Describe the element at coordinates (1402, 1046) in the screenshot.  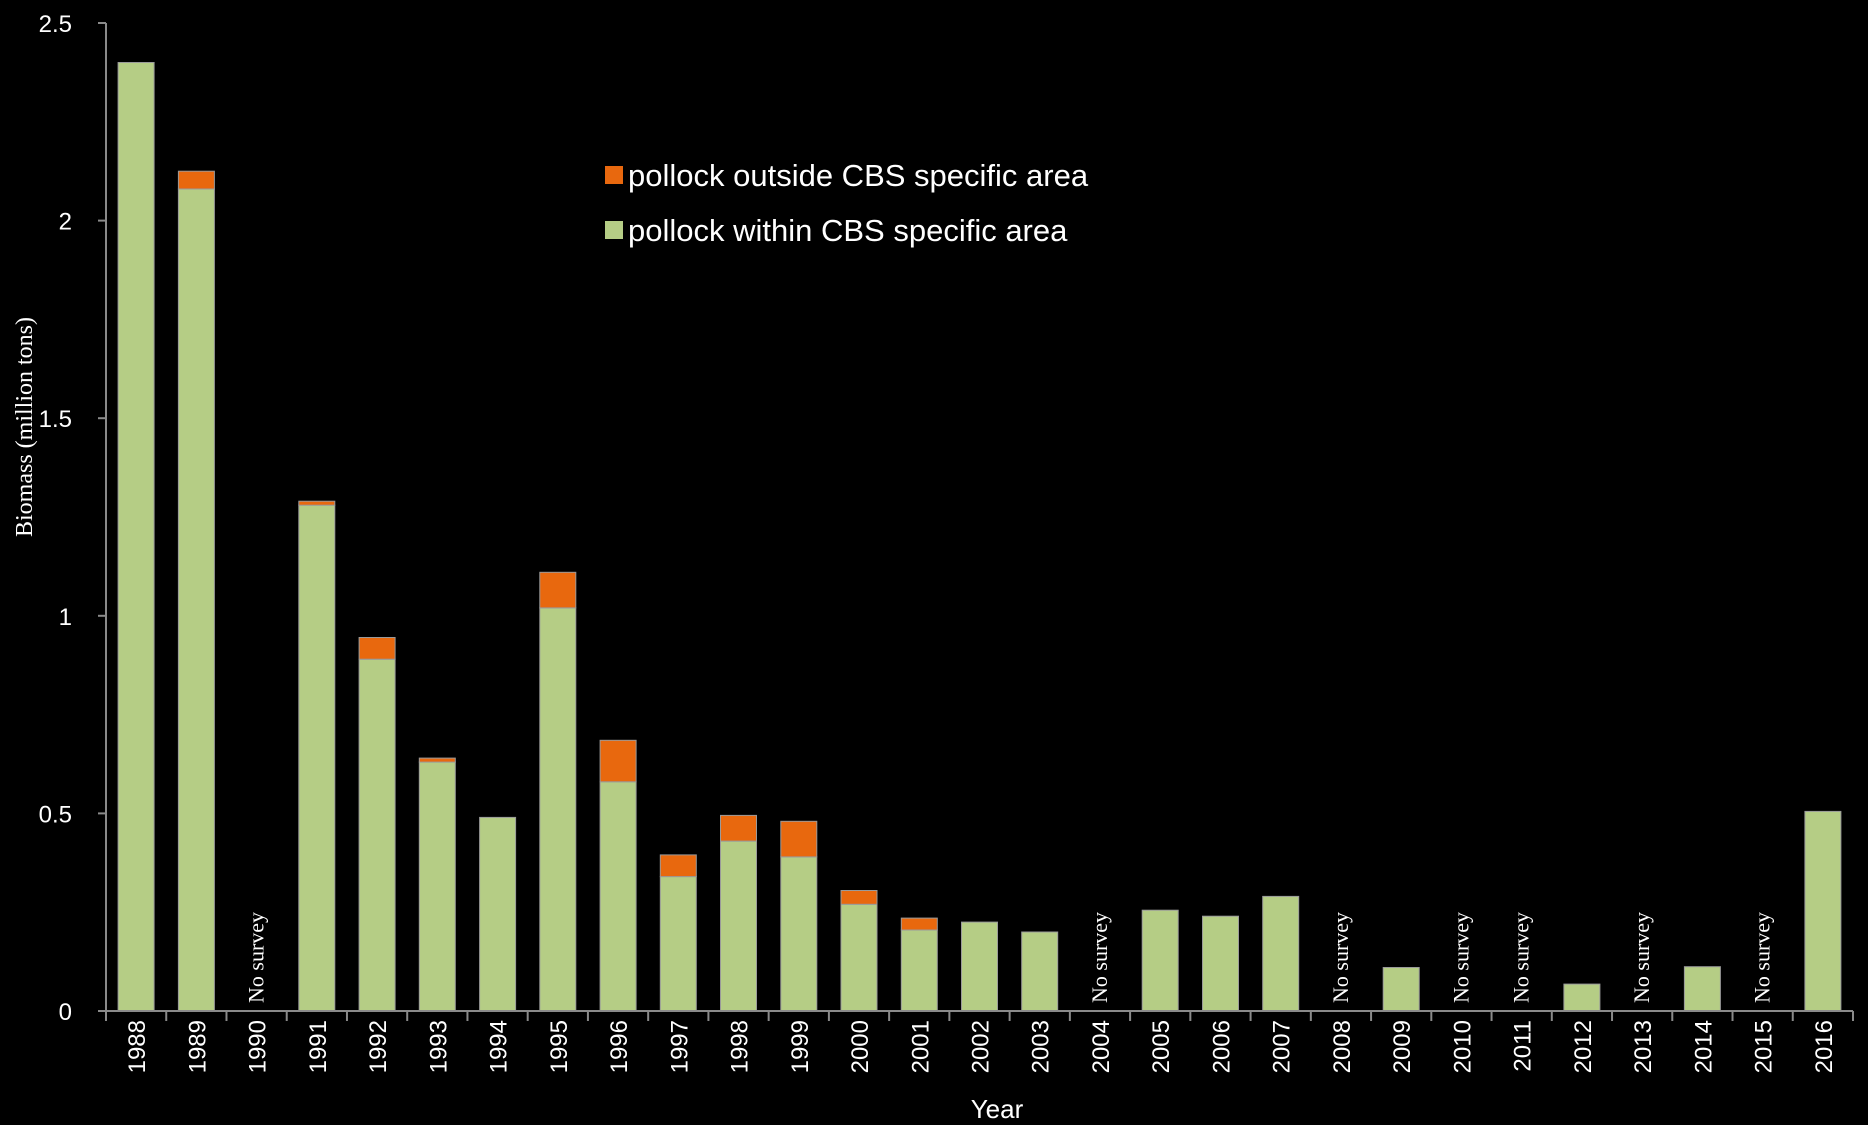
I see `x-tick-label-2009: 2009` at that location.